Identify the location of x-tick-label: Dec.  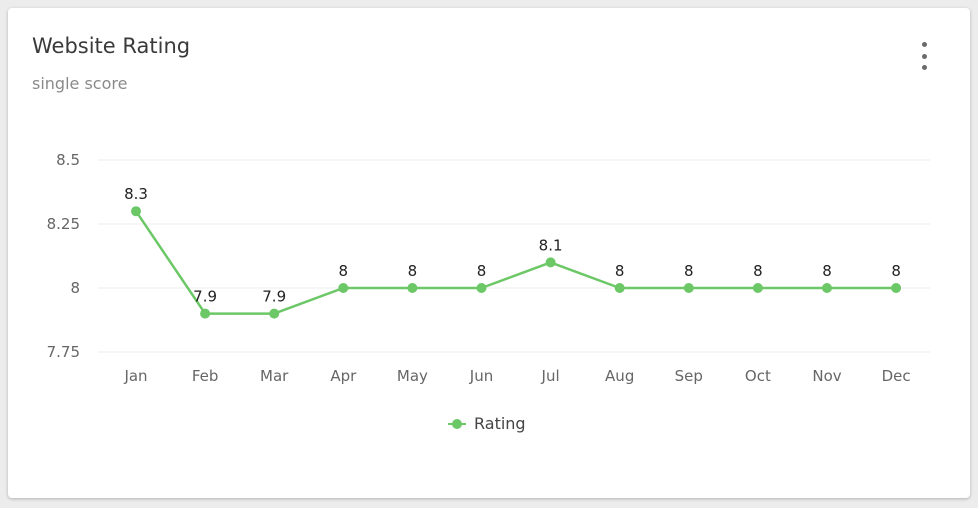
(896, 376).